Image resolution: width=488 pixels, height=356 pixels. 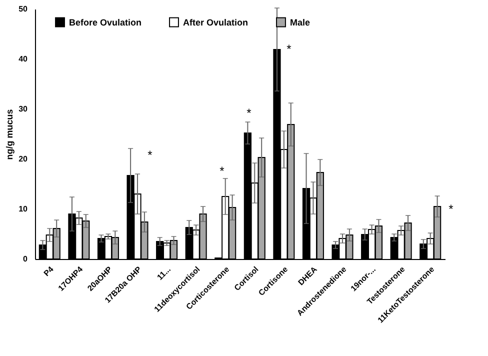 What do you see at coordinates (23, 9) in the screenshot?
I see `y-tick-label: 50` at bounding box center [23, 9].